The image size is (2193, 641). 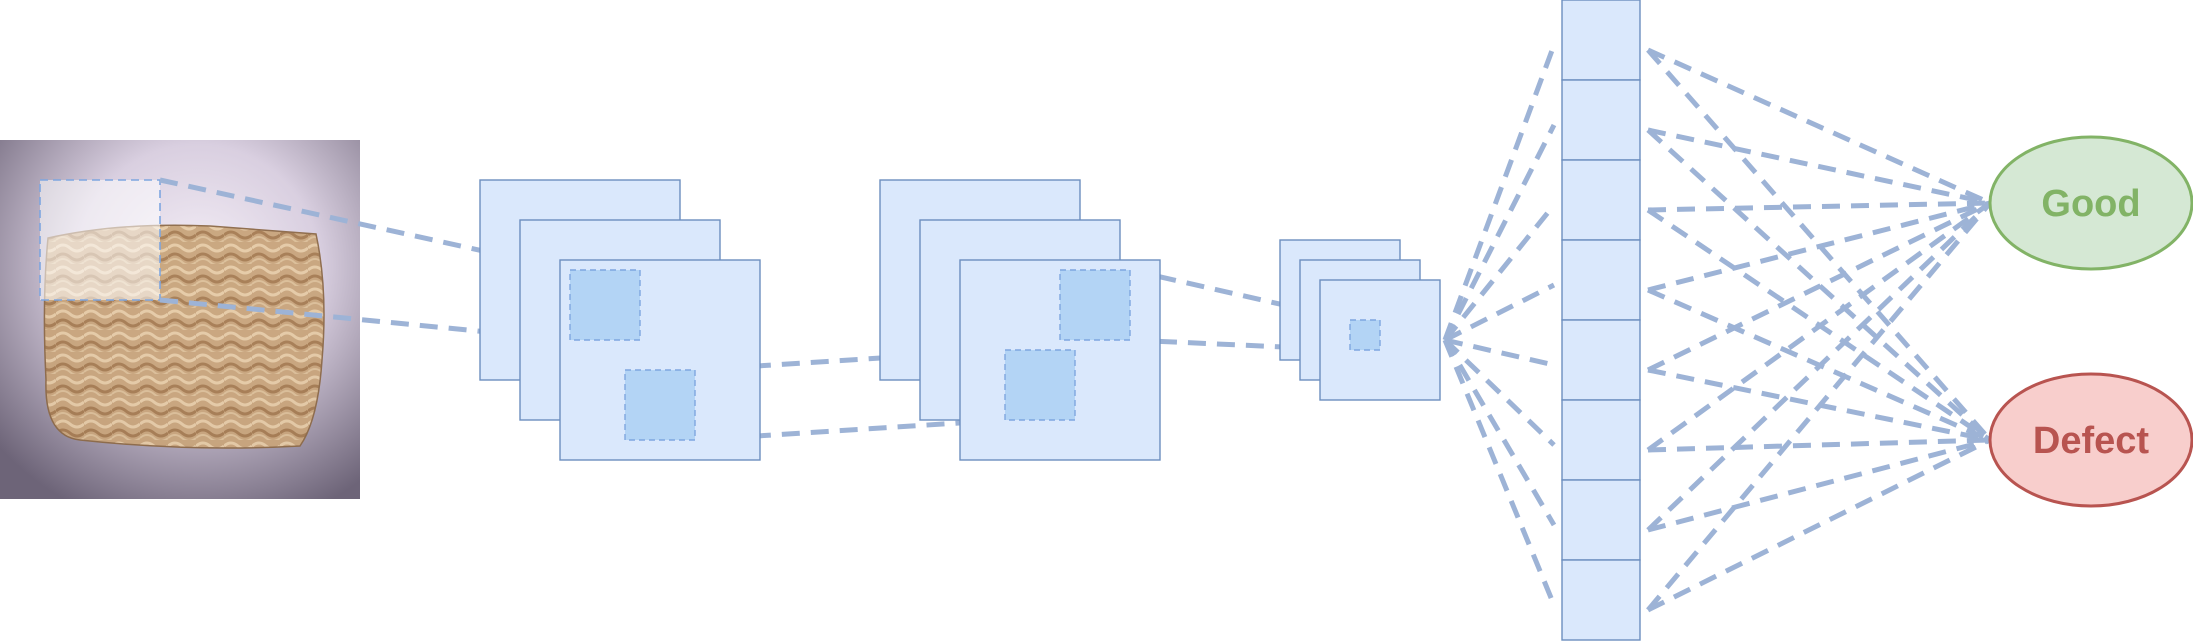 I want to click on good-node, so click(x=2090, y=203).